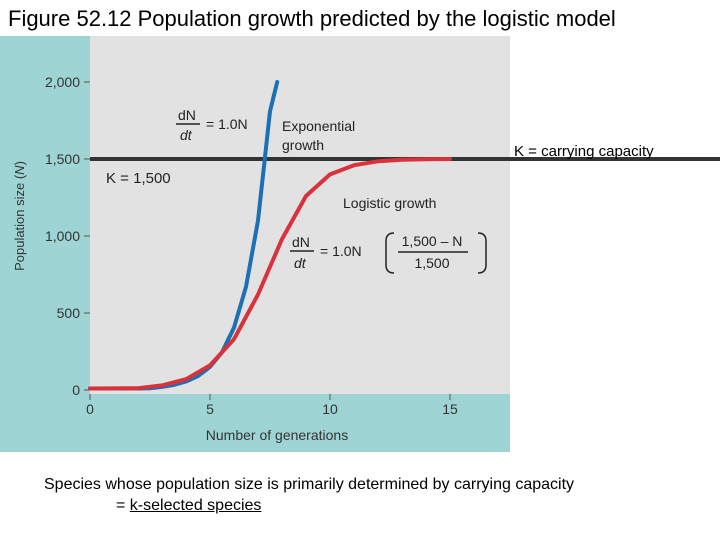 This screenshot has width=720, height=540. Describe the element at coordinates (62, 236) in the screenshot. I see `y-tick-label: 1,000` at that location.